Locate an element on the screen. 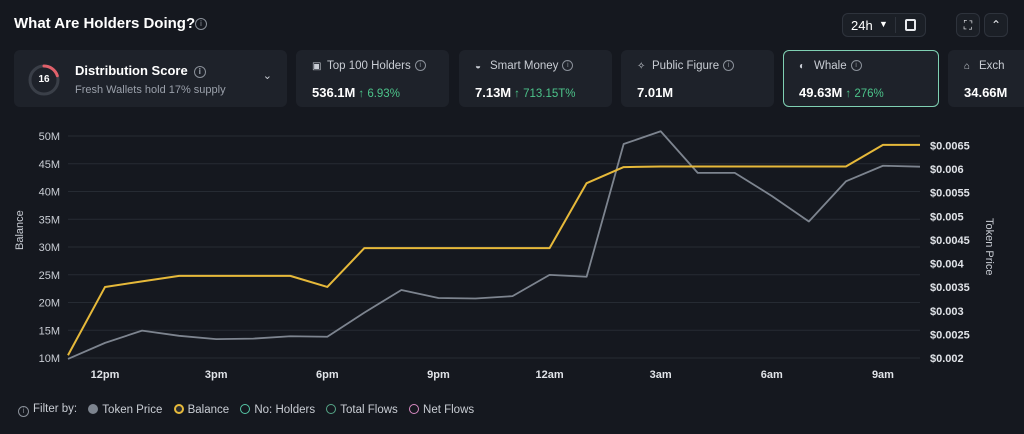 The image size is (1024, 434). card-title: ⌂ Exch is located at coordinates (984, 66).